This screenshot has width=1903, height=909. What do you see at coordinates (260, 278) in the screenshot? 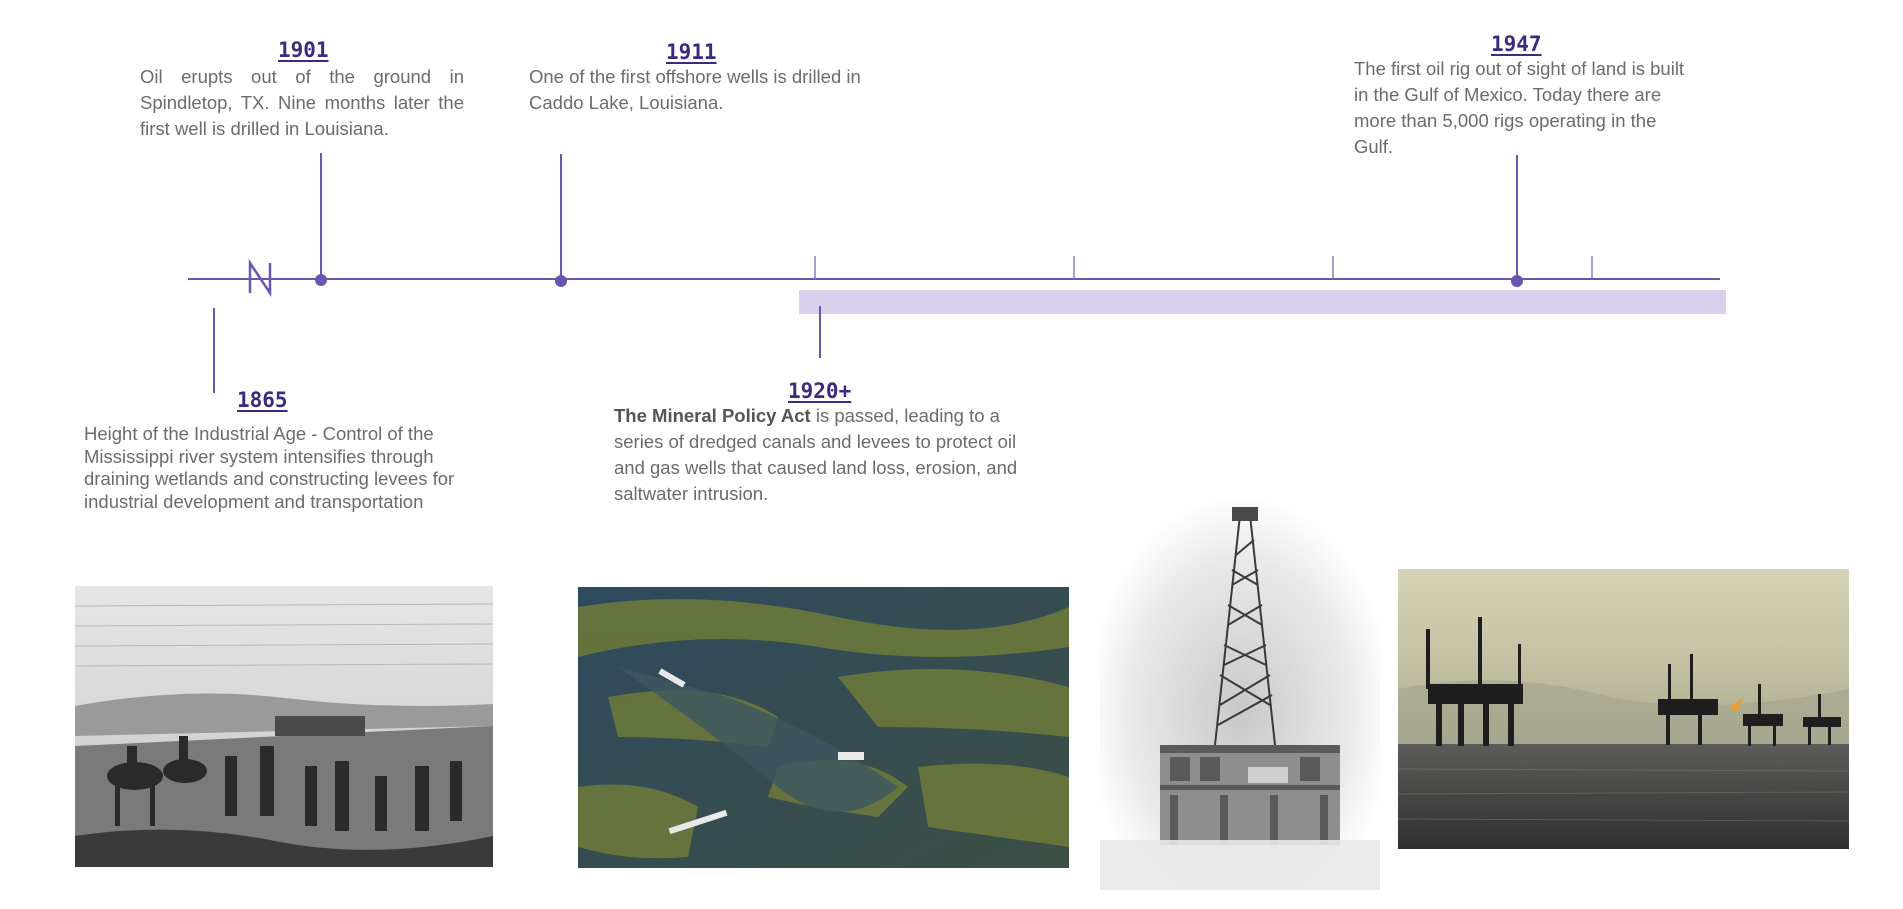
I see `axis-break-marker` at bounding box center [260, 278].